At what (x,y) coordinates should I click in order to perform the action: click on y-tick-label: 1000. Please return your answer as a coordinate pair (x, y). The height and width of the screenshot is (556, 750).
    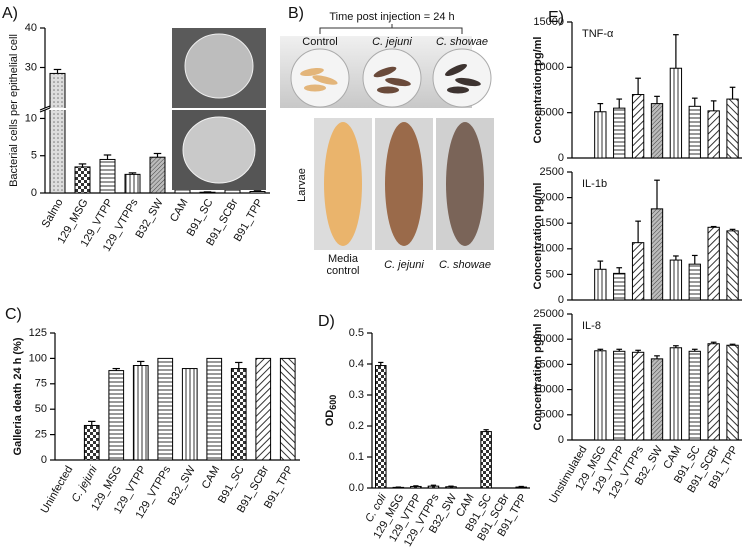
    Looking at the image, I should click on (552, 249).